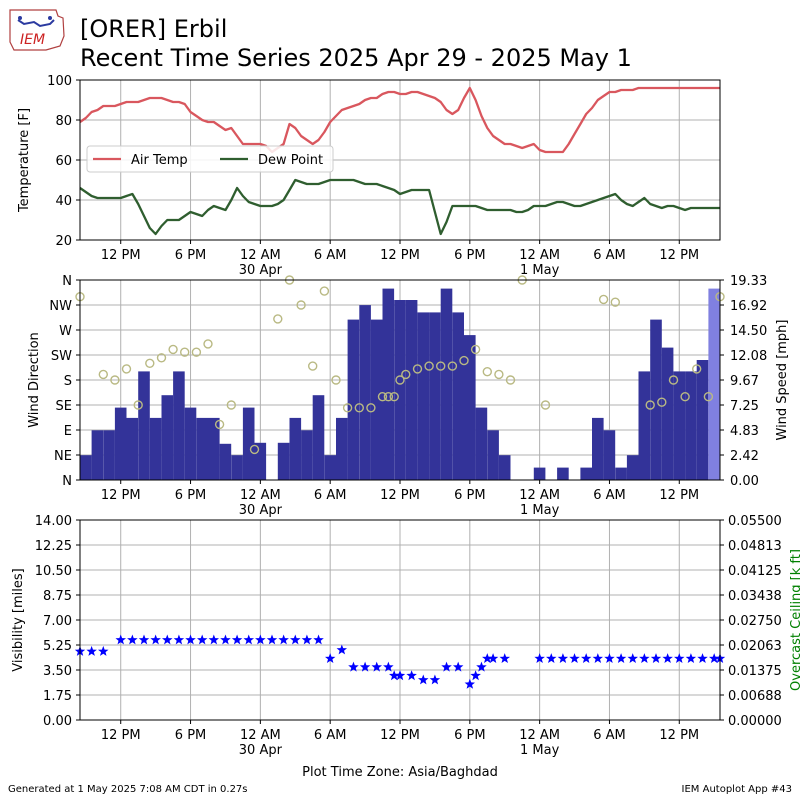 The image size is (800, 800). Describe the element at coordinates (34, 380) in the screenshot. I see `y-axis-label: Wind Direction` at that location.